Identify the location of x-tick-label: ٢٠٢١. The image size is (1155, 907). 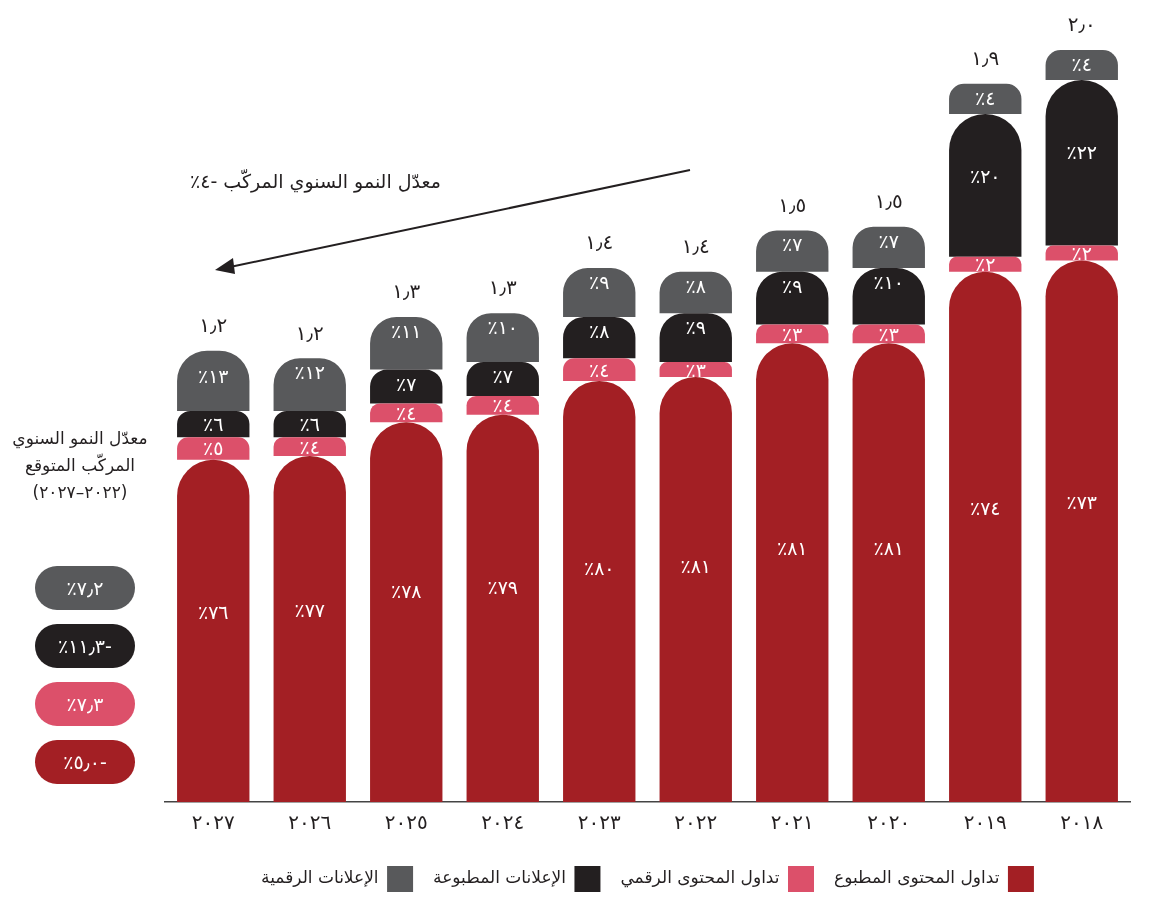
(792, 822).